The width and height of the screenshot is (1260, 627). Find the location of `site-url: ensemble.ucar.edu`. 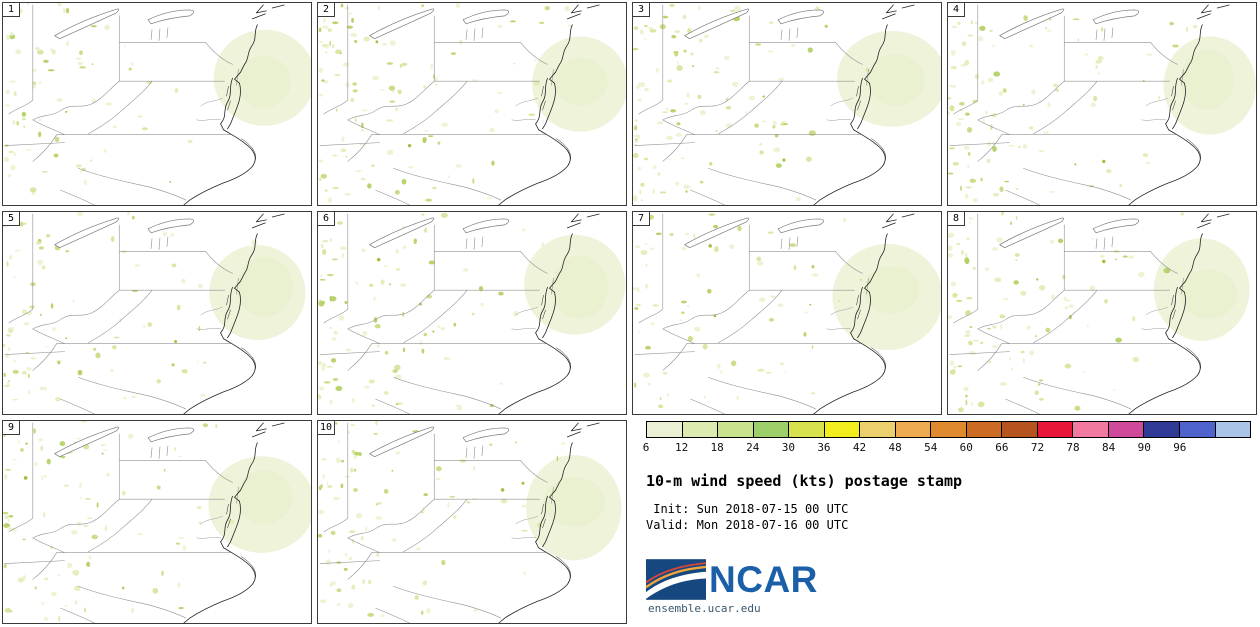

site-url: ensemble.ucar.edu is located at coordinates (704, 609).